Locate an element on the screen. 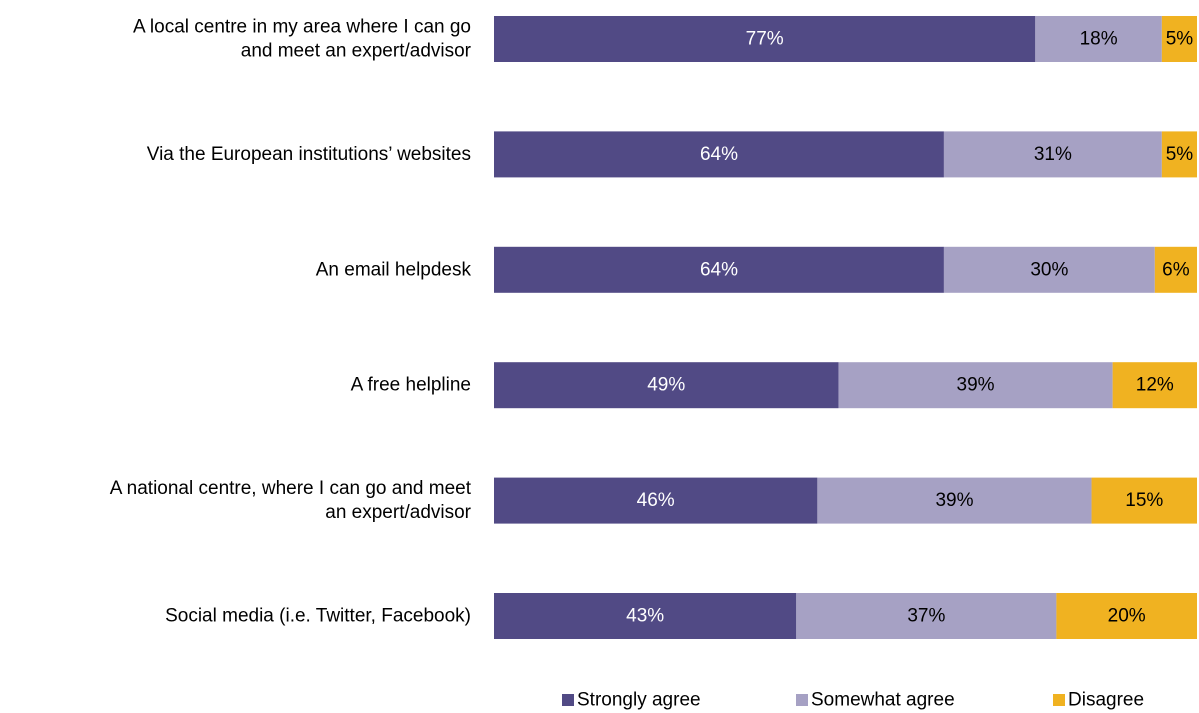 The height and width of the screenshot is (713, 1199). data-label-somewhat-agree: 31% is located at coordinates (1053, 154).